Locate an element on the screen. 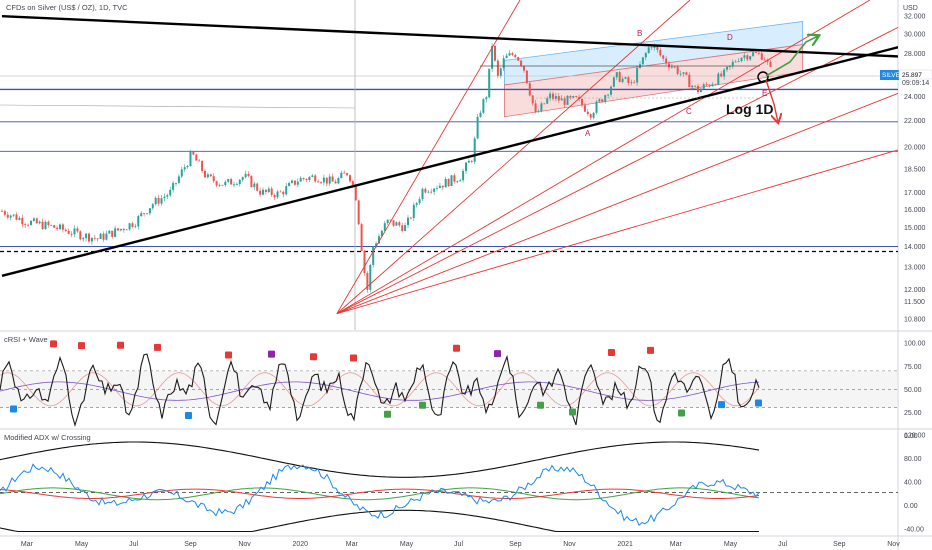  fan-line is located at coordinates (428, 157).